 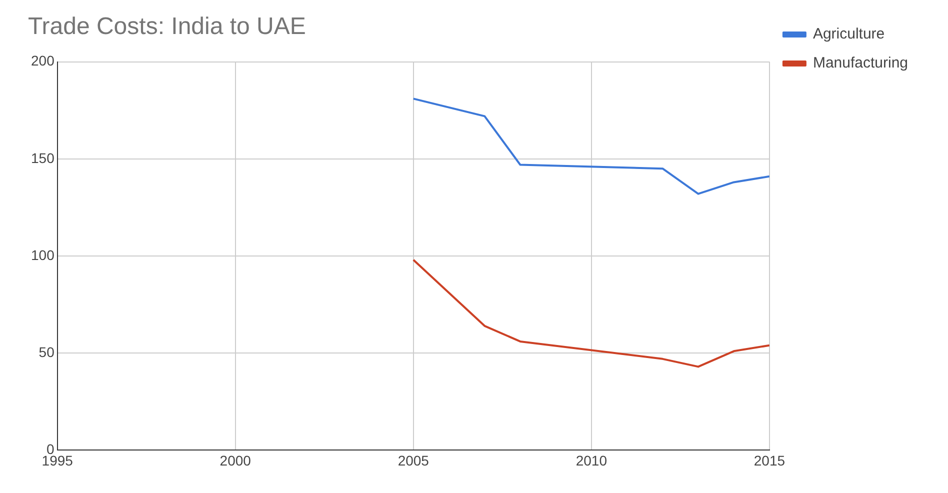 I want to click on legend-label: Manufacturing, so click(x=860, y=63).